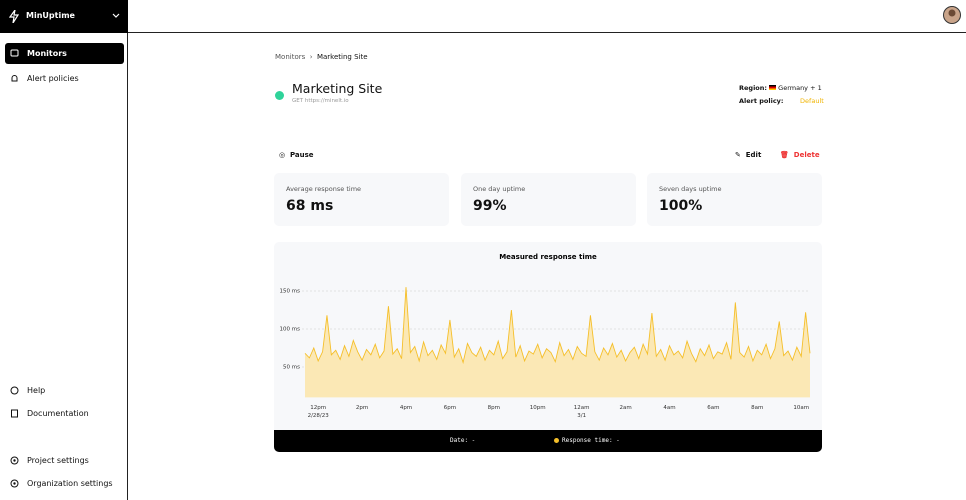 The height and width of the screenshot is (500, 966). Describe the element at coordinates (279, 95) in the screenshot. I see `status-dot` at that location.